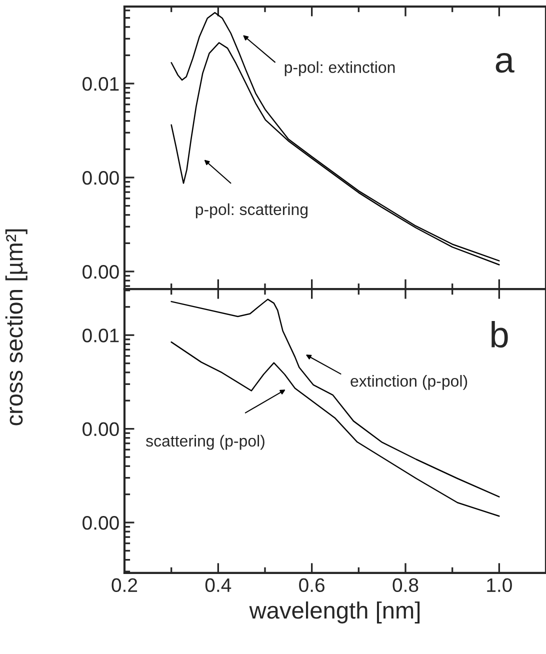 Image resolution: width=546 pixels, height=654 pixels. What do you see at coordinates (409, 382) in the screenshot?
I see `annotation: extinction (p-pol)` at bounding box center [409, 382].